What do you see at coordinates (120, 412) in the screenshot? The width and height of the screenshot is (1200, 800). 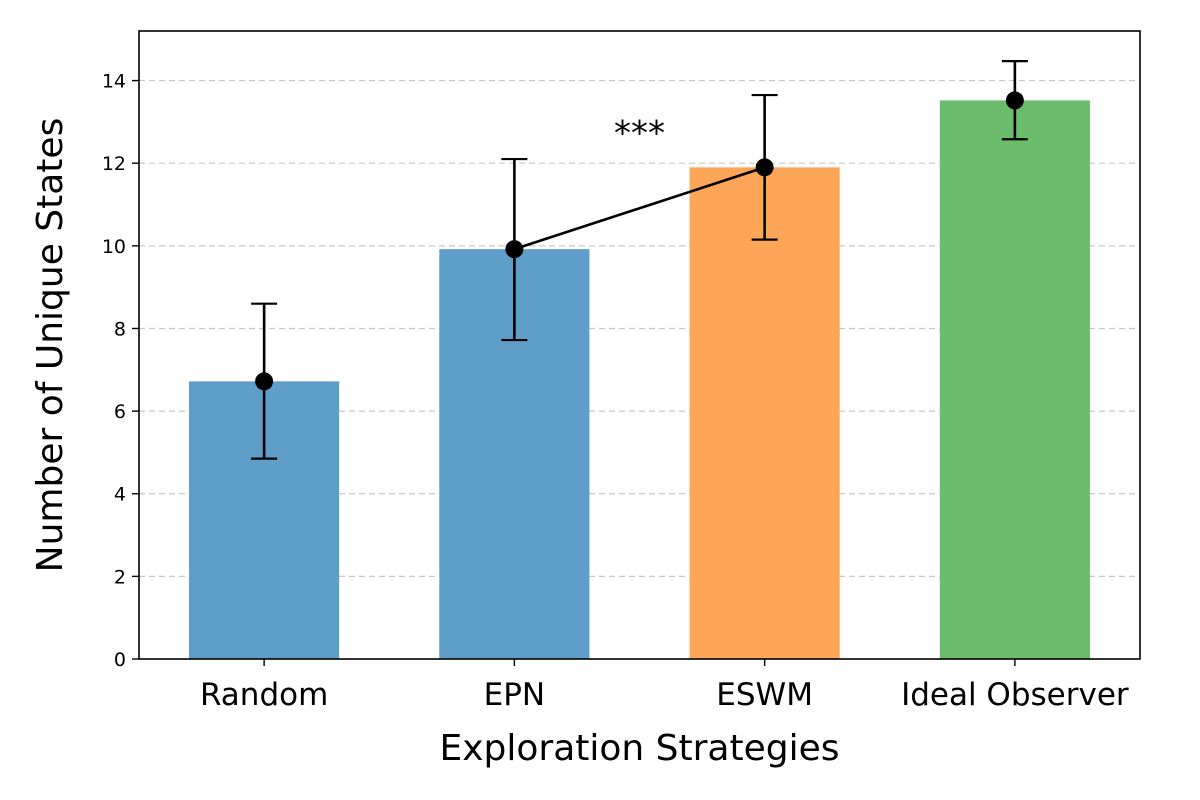 I see `y-tick-label: 6` at bounding box center [120, 412].